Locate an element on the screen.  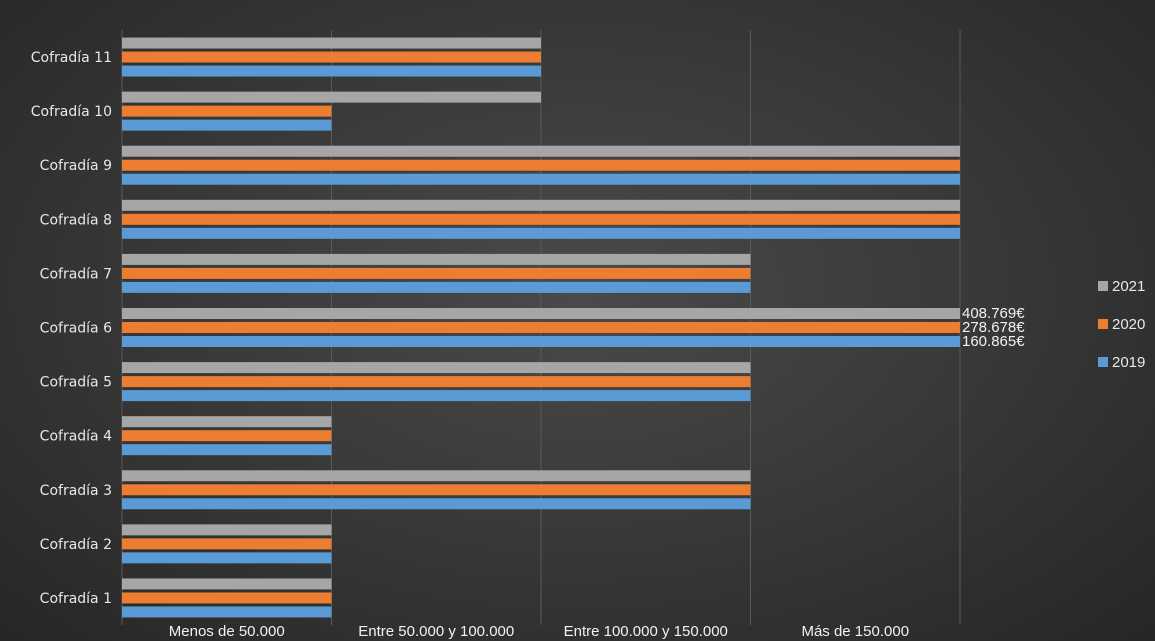
bar-cofradia-5-2019 is located at coordinates (436, 396).